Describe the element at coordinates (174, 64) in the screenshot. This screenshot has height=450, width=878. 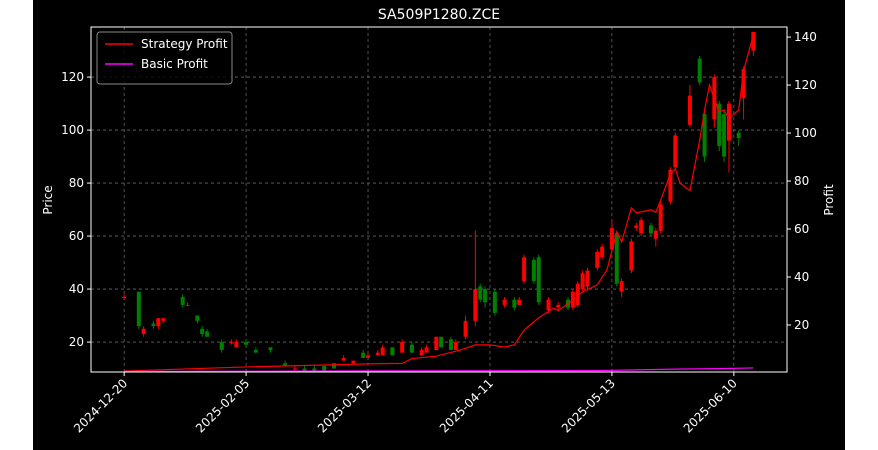
I see `legend-label: Basic Profit` at that location.